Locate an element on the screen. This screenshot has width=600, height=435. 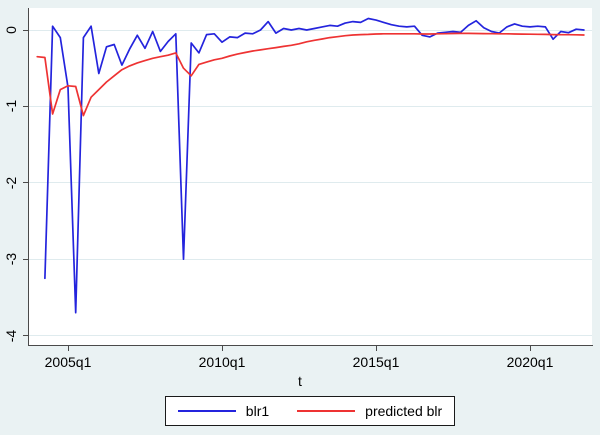
predicted-blr-line-swatch is located at coordinates (326, 411).